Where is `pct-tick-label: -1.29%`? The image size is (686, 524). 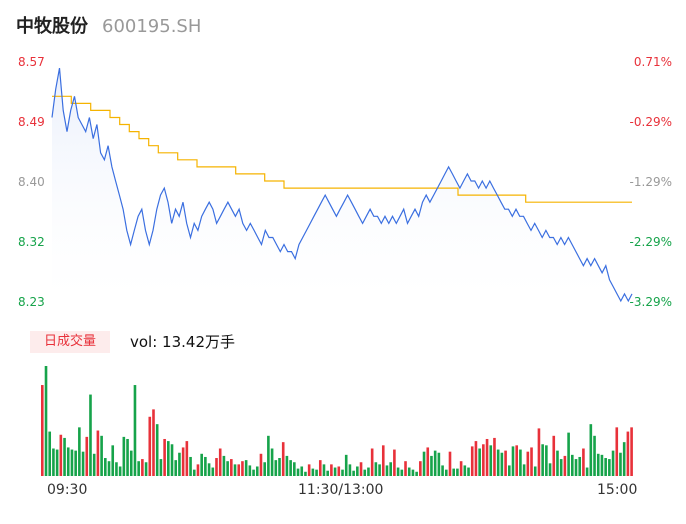 pct-tick-label: -1.29% is located at coordinates (650, 182).